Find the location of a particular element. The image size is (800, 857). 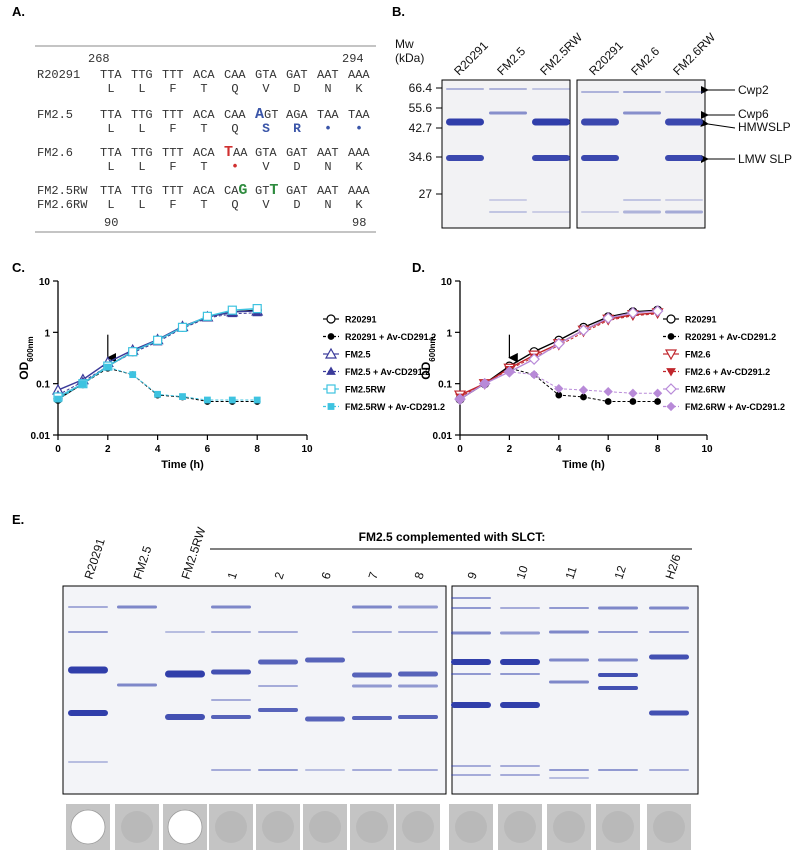

legend-label: FM2.6RW is located at coordinates (705, 390).